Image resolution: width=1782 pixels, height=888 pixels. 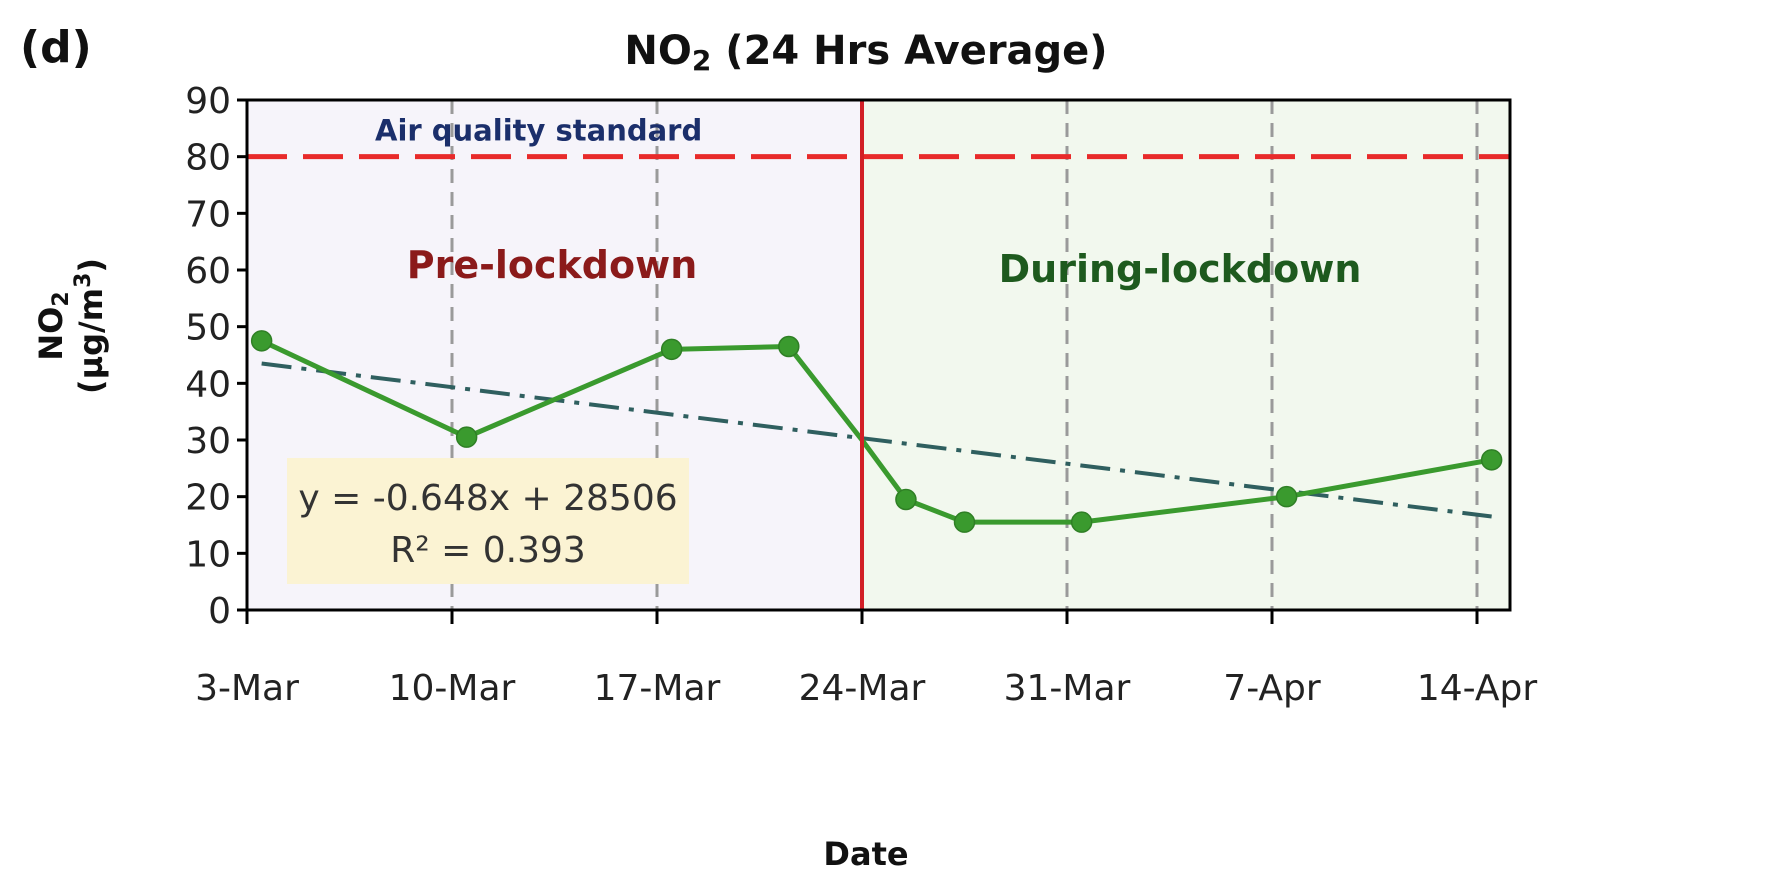 What do you see at coordinates (789, 346) in the screenshot?
I see `data-point-21-Mar` at bounding box center [789, 346].